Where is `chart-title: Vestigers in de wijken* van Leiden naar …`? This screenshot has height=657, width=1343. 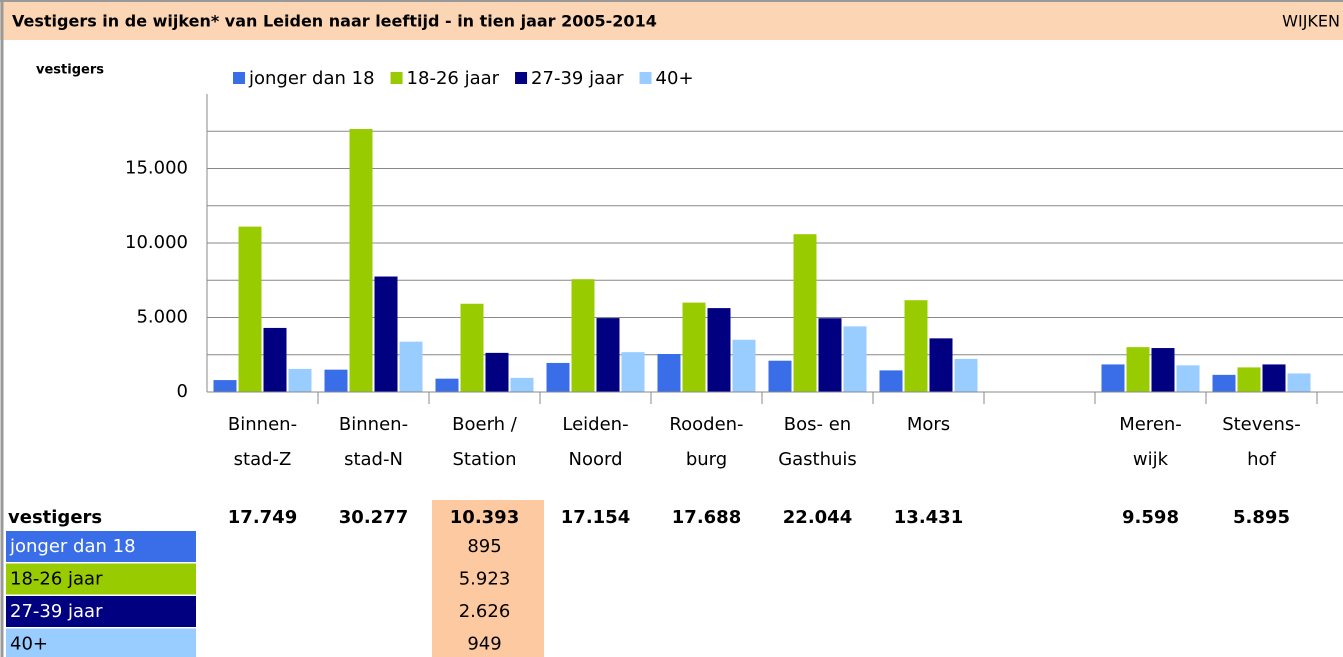
chart-title: Vestigers in de wijken* van Leiden naar … is located at coordinates (334, 21).